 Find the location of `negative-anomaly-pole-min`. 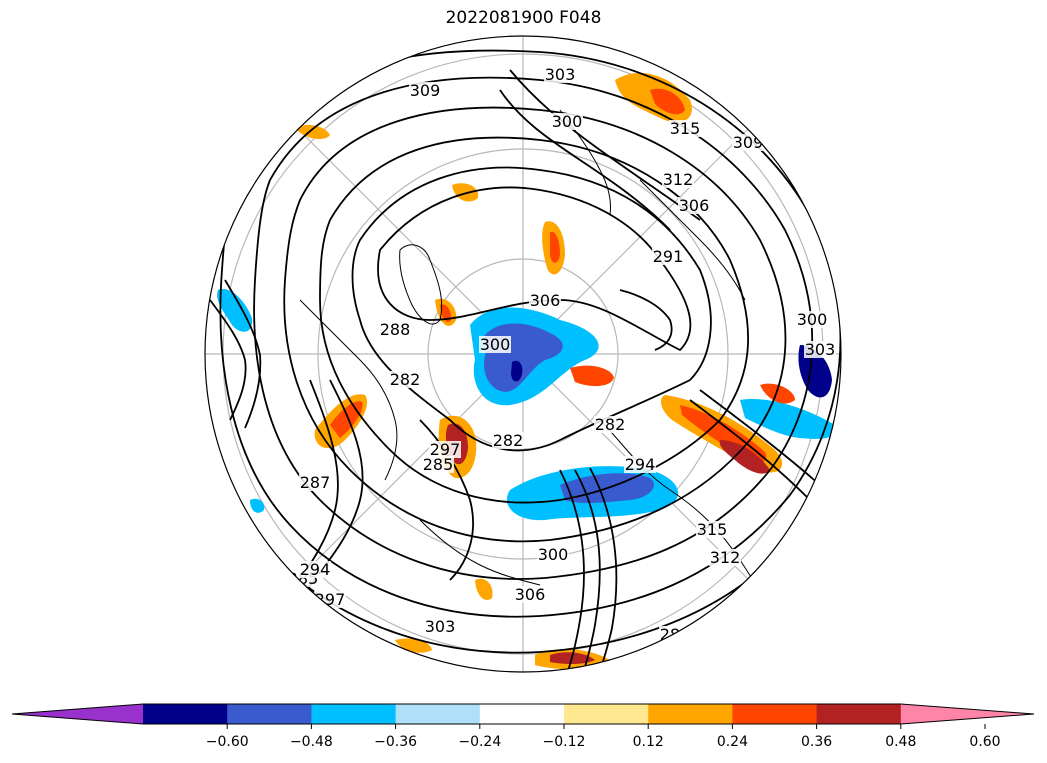

negative-anomaly-pole-min is located at coordinates (517, 371).